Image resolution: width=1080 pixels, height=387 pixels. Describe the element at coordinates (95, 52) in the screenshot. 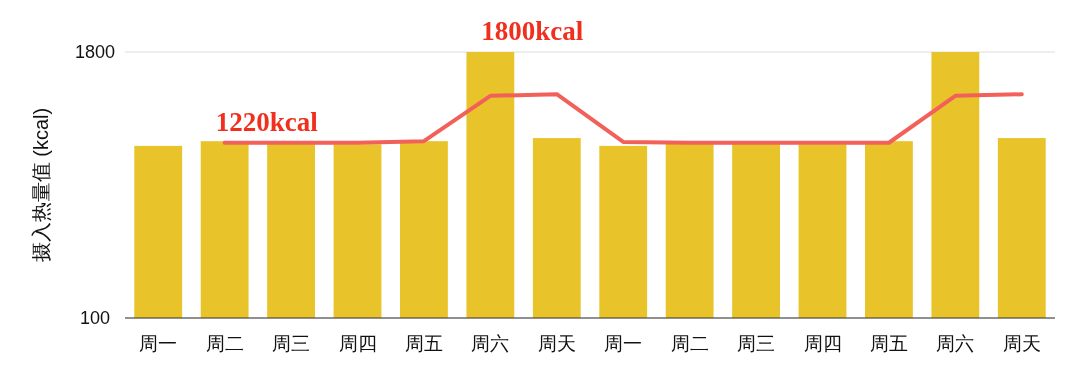

I see `y-tick-label: 1800` at that location.